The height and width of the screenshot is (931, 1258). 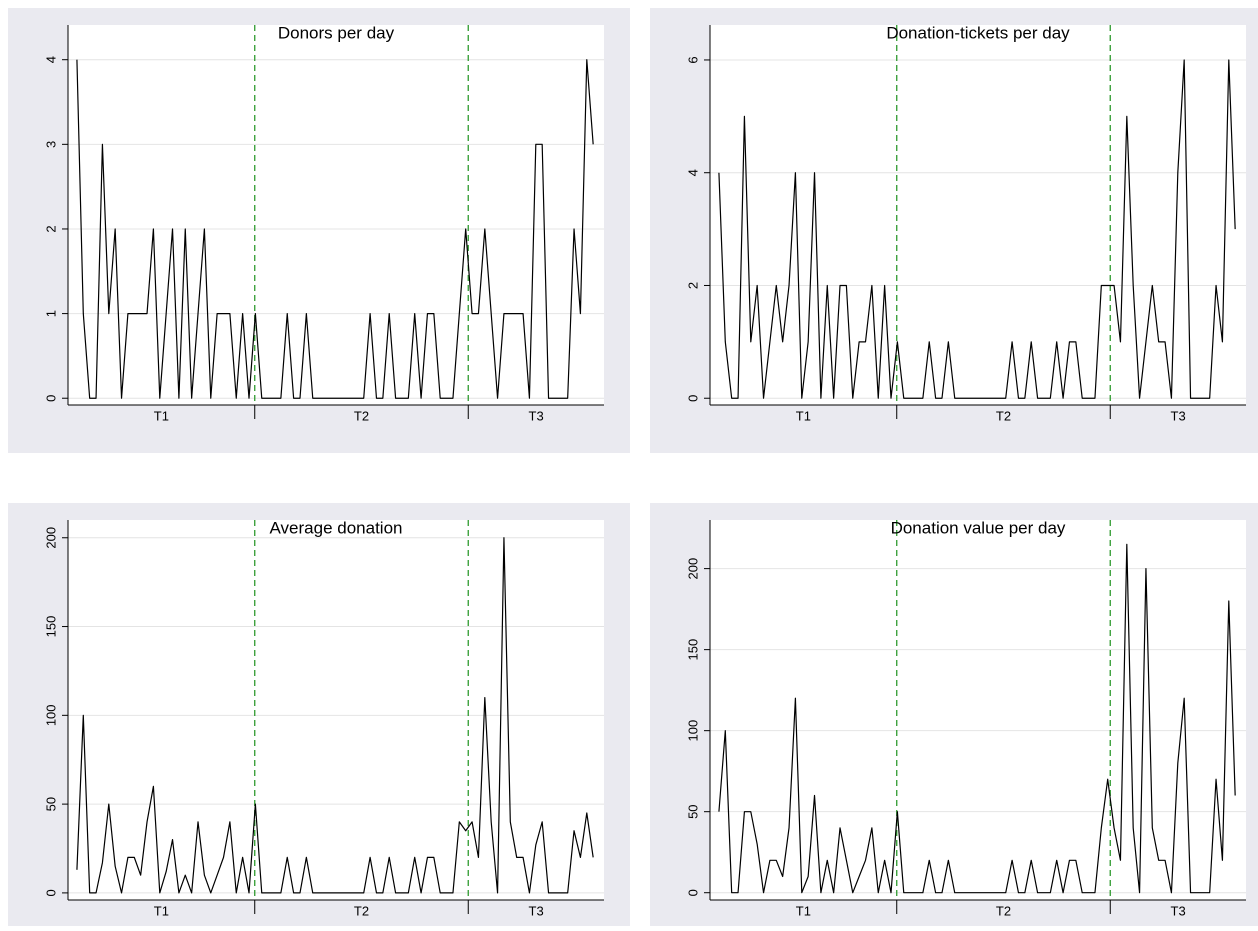 I want to click on y-tick-label: 1, so click(x=50, y=313).